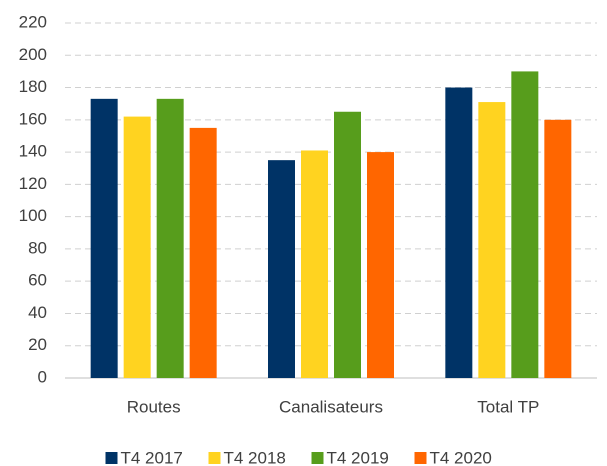 Image resolution: width=607 pixels, height=466 pixels. Describe the element at coordinates (331, 406) in the screenshot. I see `x-tick-label: Canalisateurs` at that location.